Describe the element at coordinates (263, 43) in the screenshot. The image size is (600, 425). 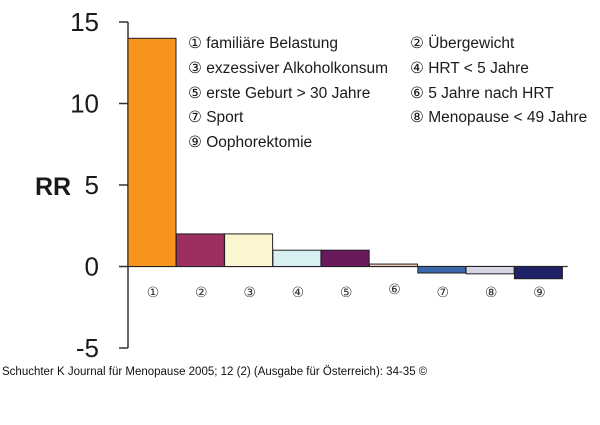
I see `legend-entry: ① familiäre Belastung` at that location.